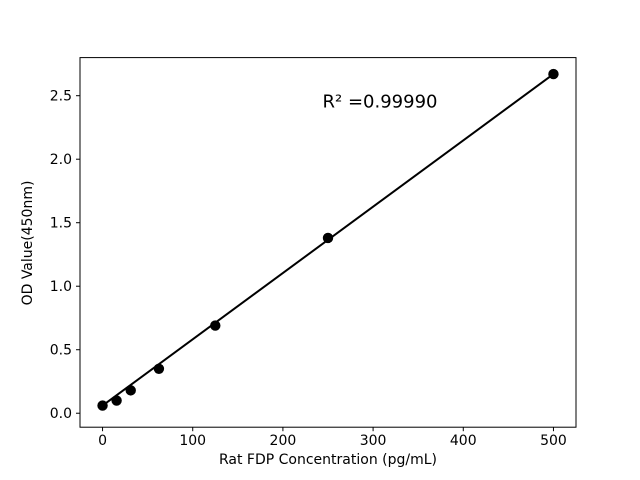  Describe the element at coordinates (61, 224) in the screenshot. I see `y-tick-label: 1.5` at that location.